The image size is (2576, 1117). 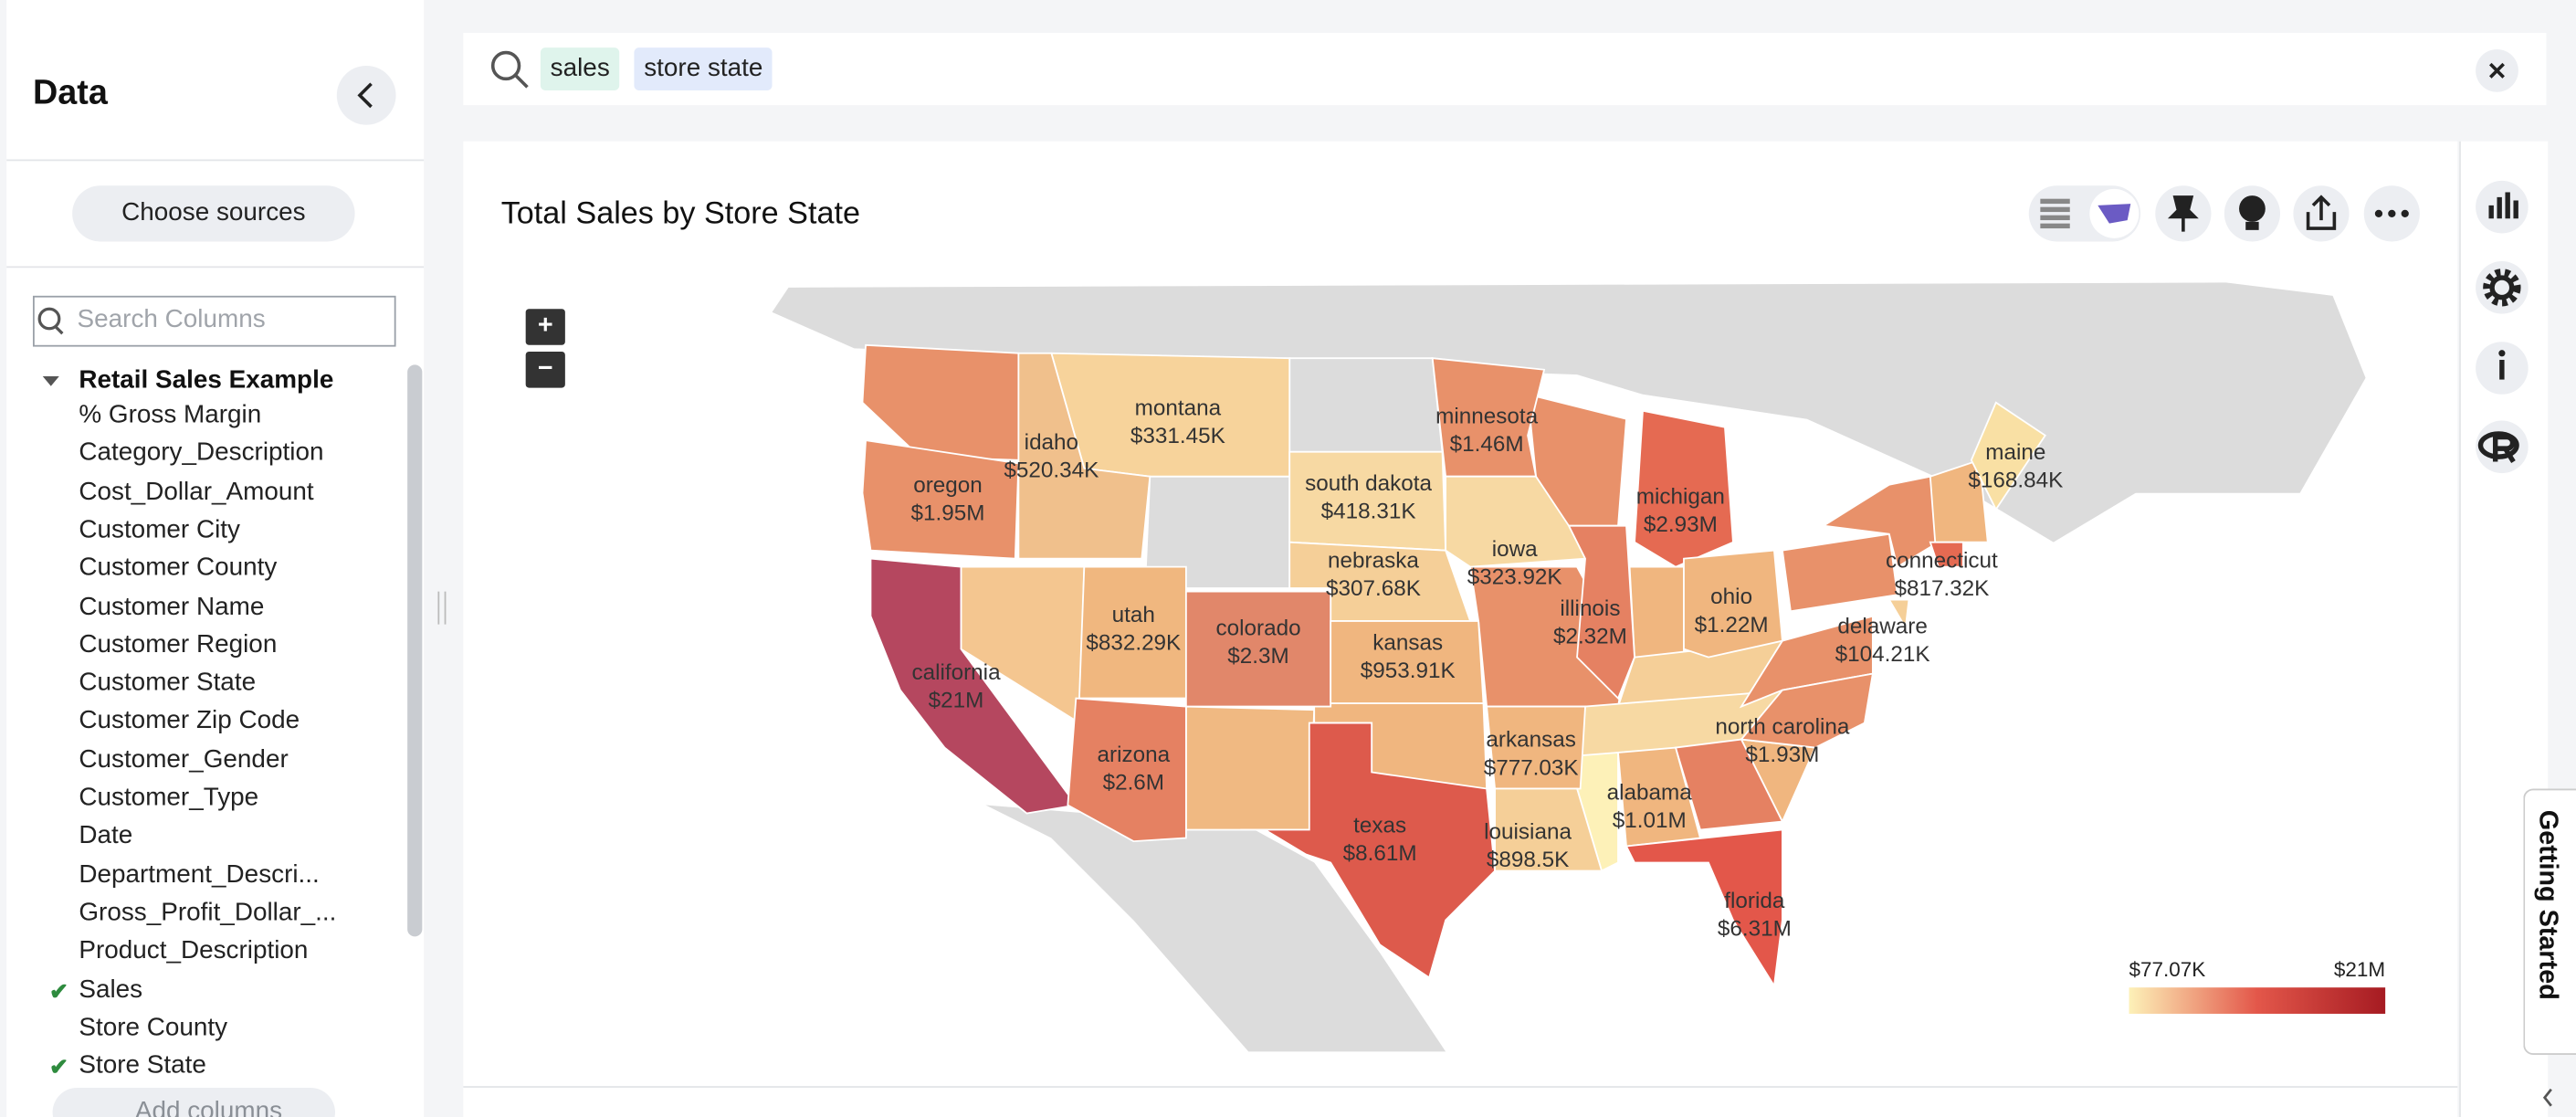 I want to click on column-item: Customer Name, so click(x=172, y=606).